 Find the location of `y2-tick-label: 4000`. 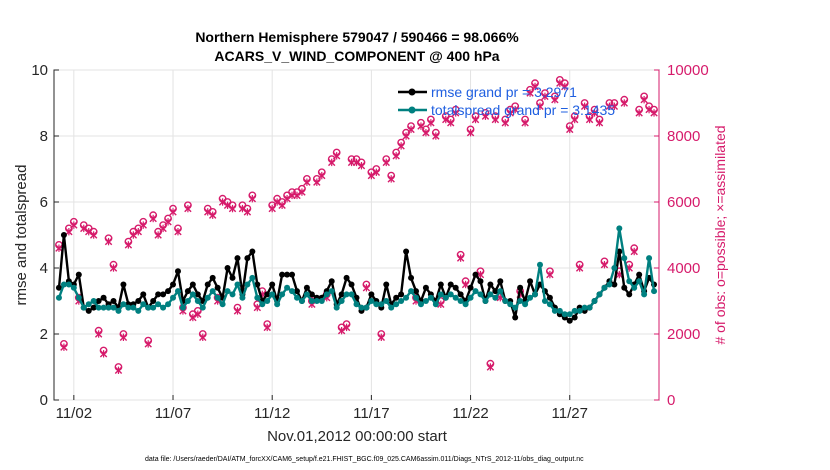

y2-tick-label: 4000 is located at coordinates (683, 268).